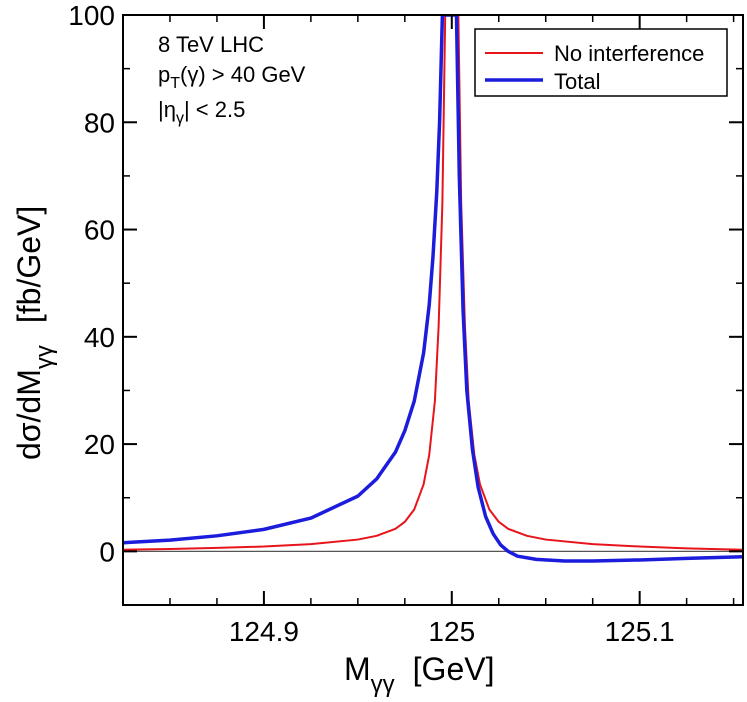 This screenshot has height=702, width=747. I want to click on y-tick-label: 20, so click(99, 444).